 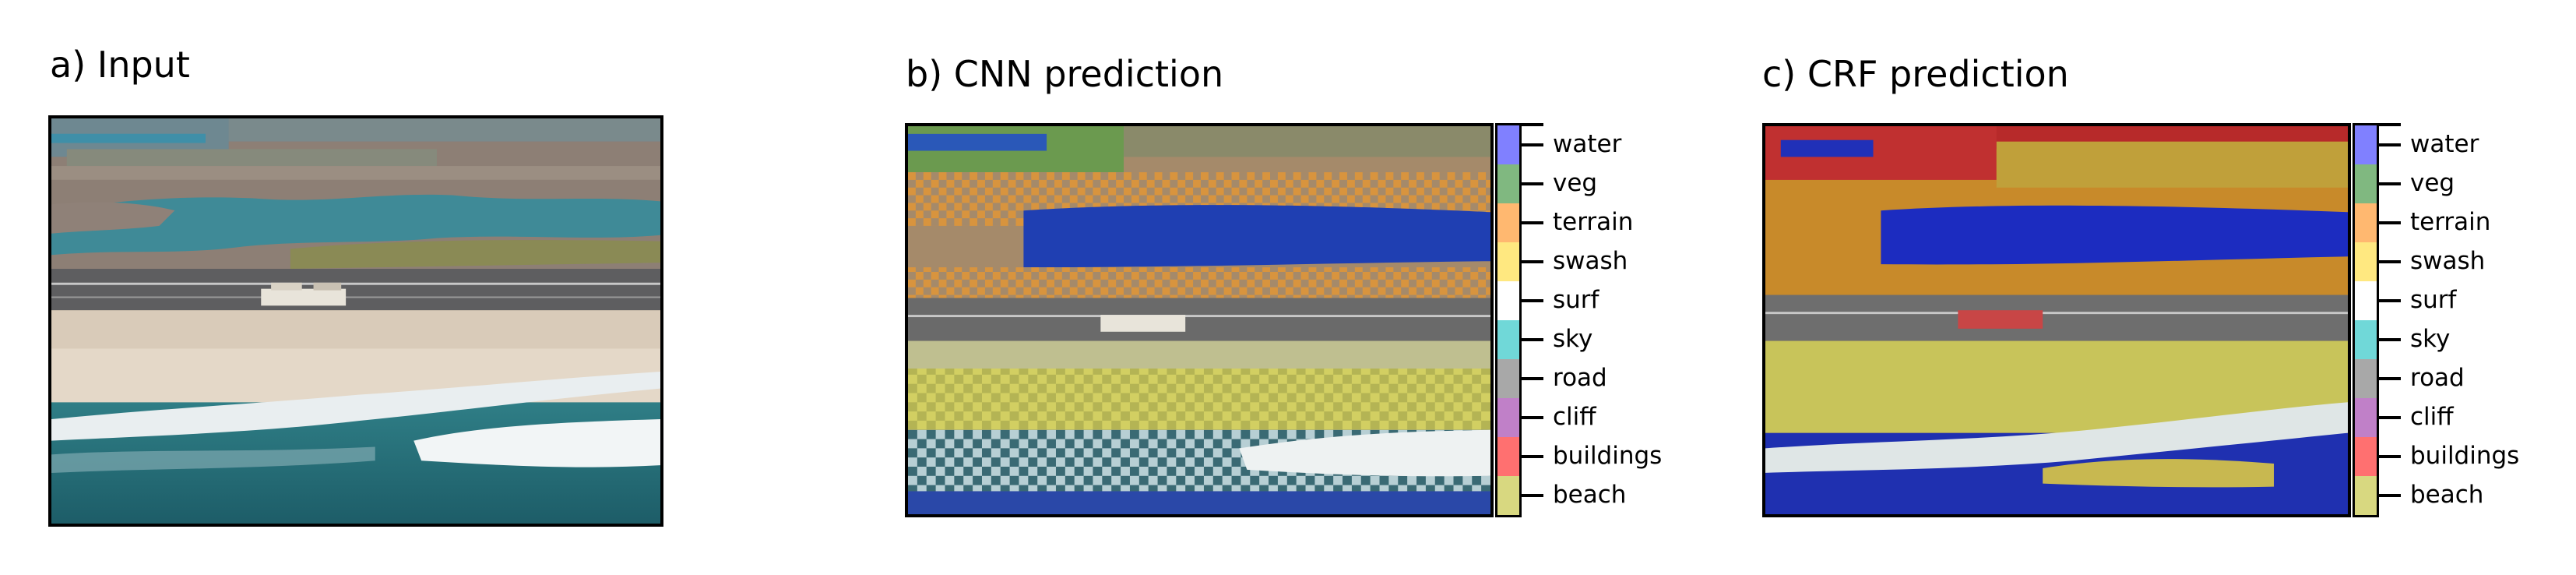 What do you see at coordinates (1590, 261) in the screenshot?
I see `cnn-colorbar-label-swash: swash` at bounding box center [1590, 261].